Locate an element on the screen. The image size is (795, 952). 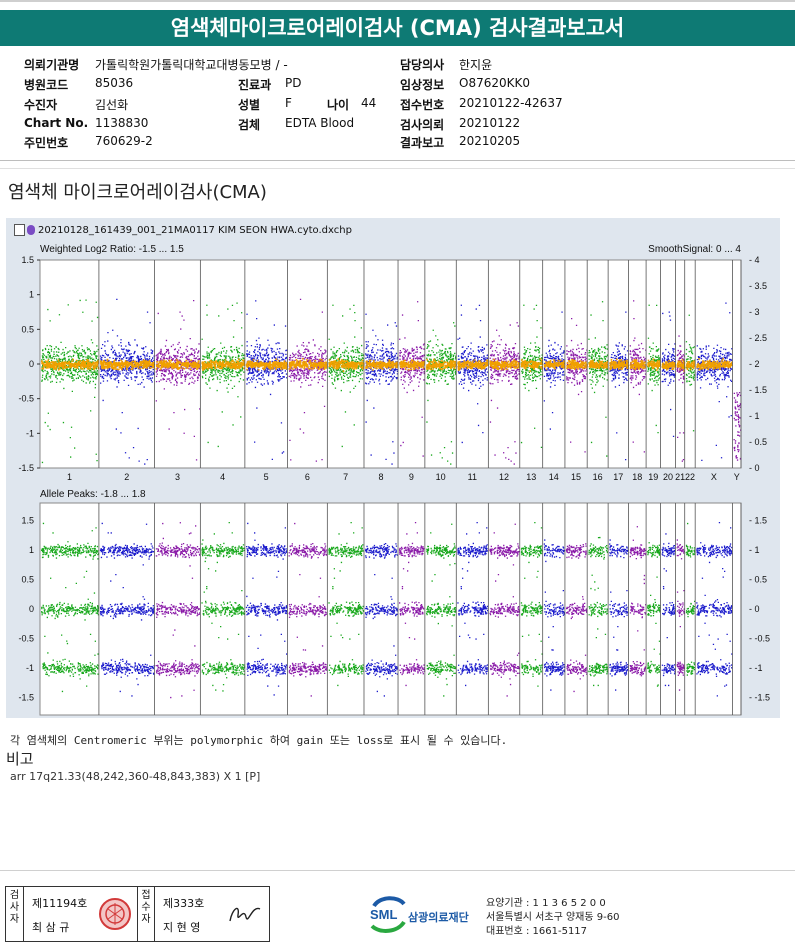
chromosome-label-10: 10 is located at coordinates (441, 477).